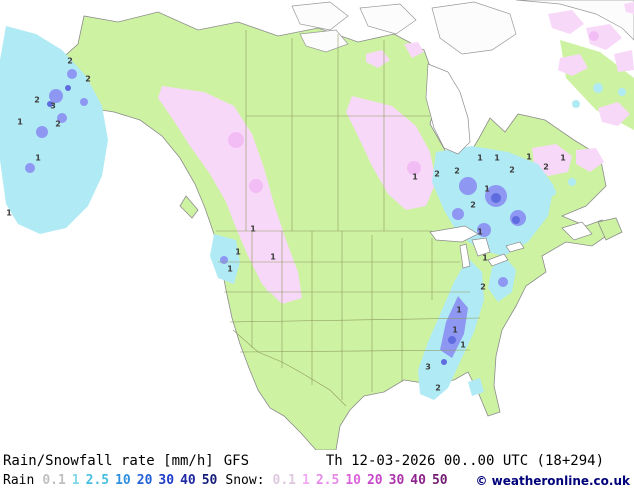 The image size is (634, 490). Describe the element at coordinates (610, 229) in the screenshot. I see `newfoundland` at that location.